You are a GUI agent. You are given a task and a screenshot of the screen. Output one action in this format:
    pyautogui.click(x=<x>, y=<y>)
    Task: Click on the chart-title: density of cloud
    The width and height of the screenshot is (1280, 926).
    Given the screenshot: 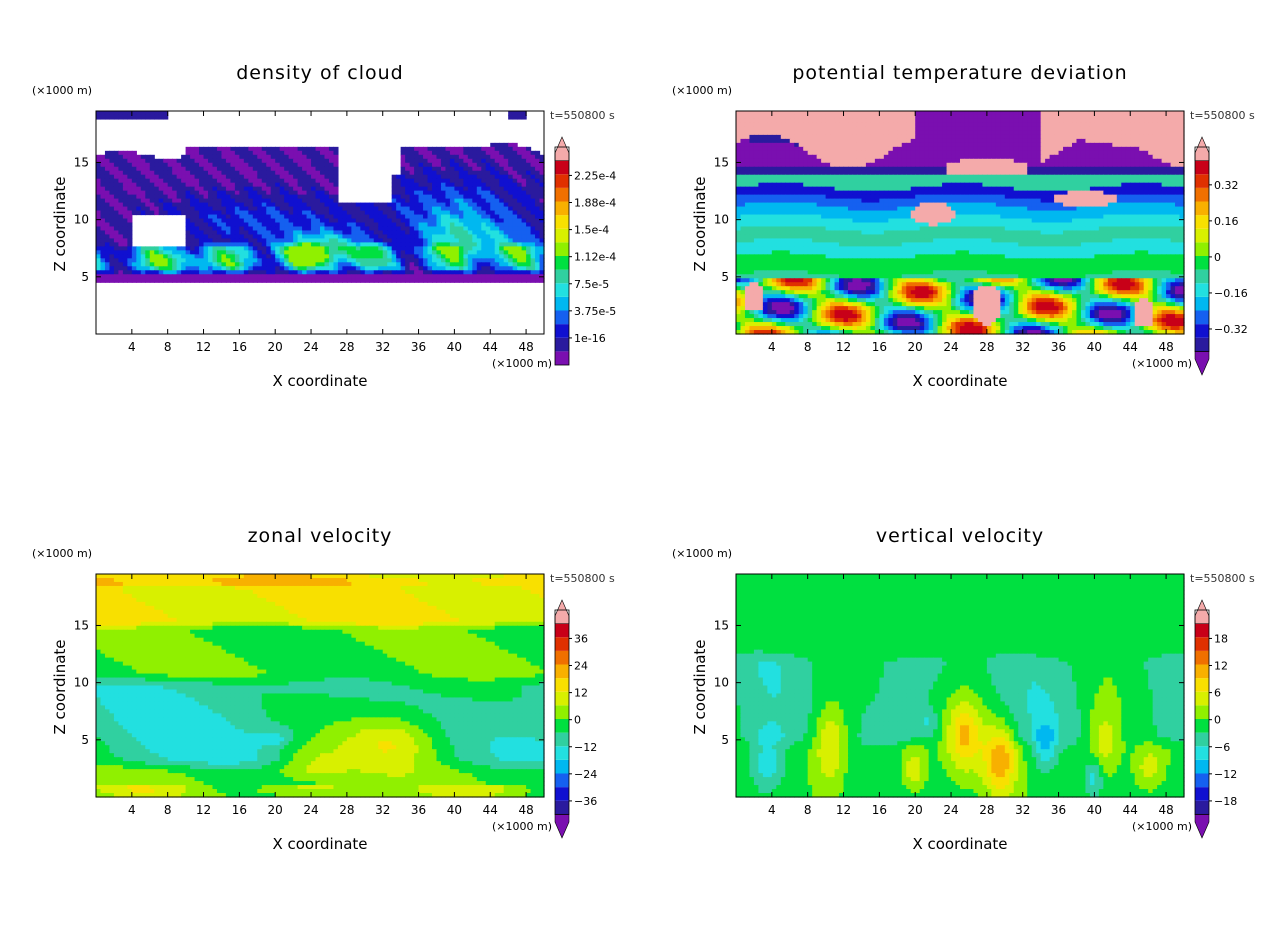 What is the action you would take?
    pyautogui.click(x=320, y=73)
    